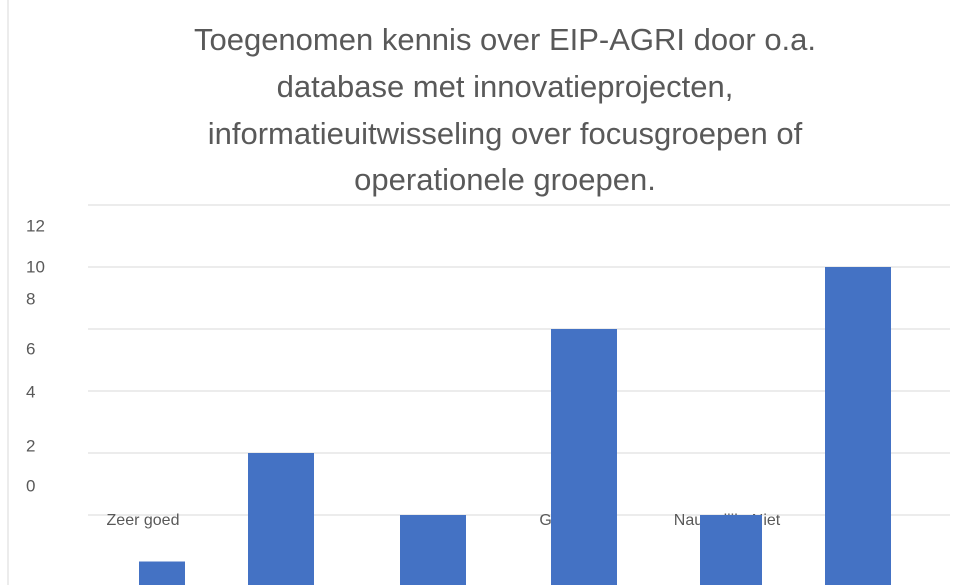 The height and width of the screenshot is (585, 958). I want to click on y-tick-label: 6, so click(30, 348).